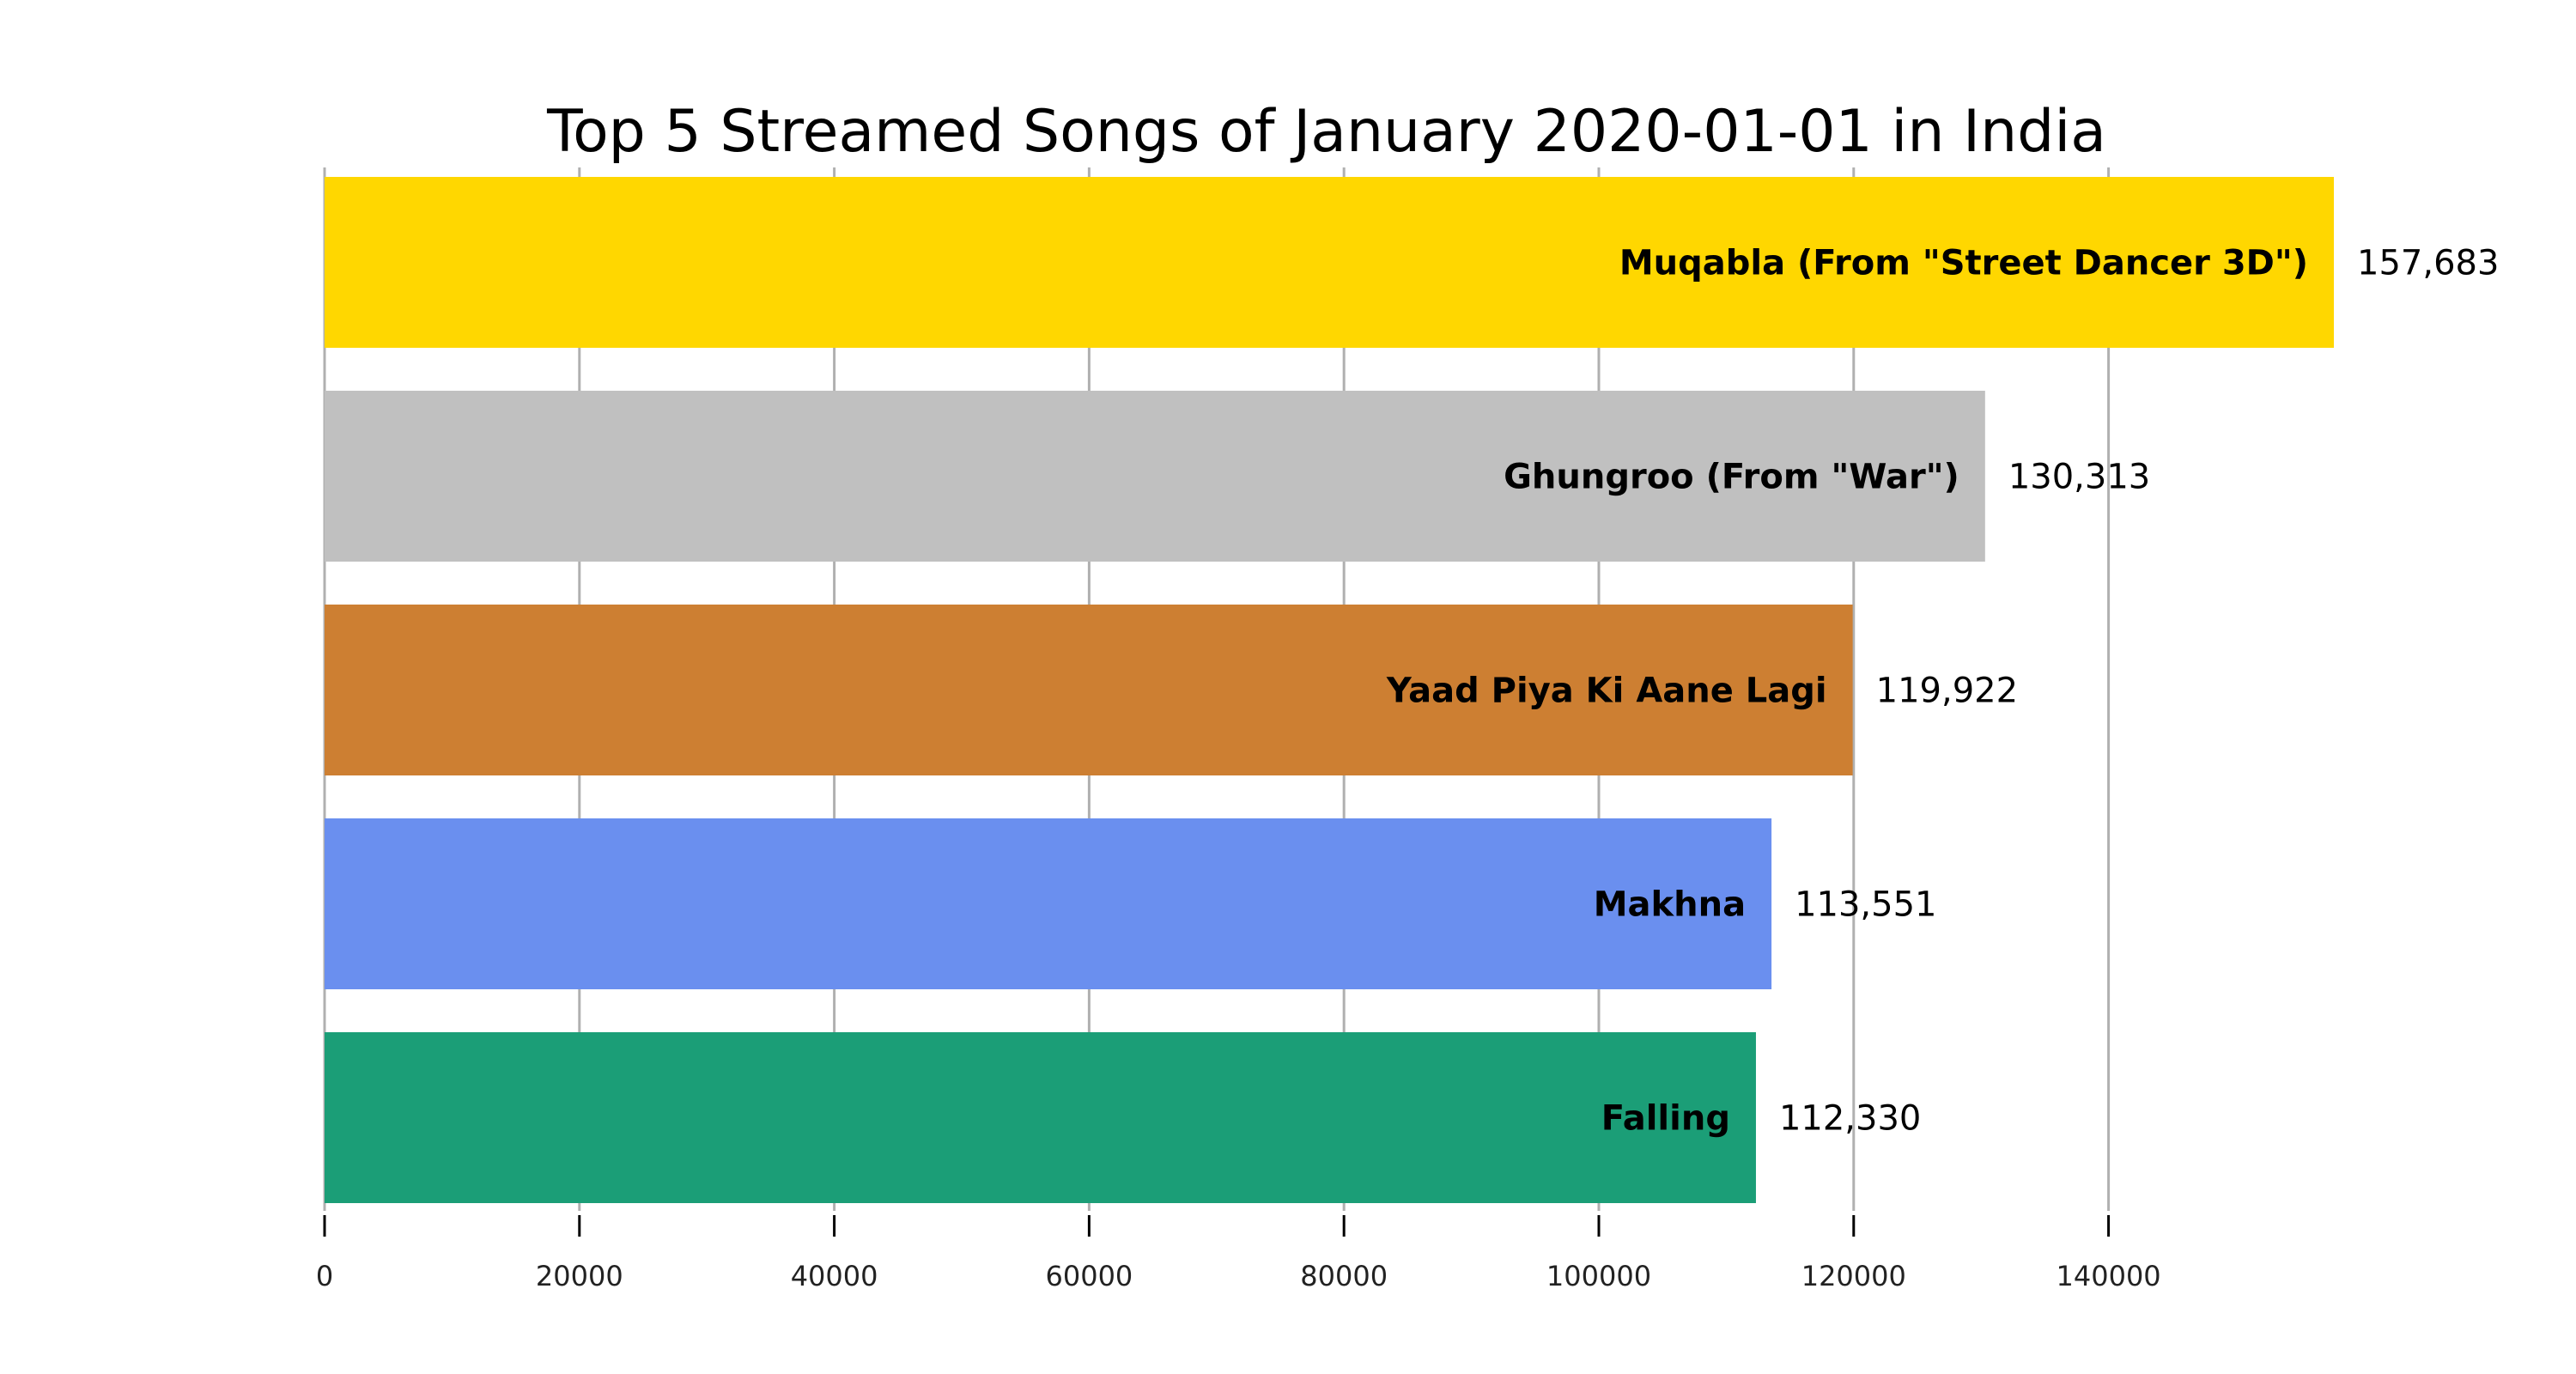  Describe the element at coordinates (1089, 1276) in the screenshot. I see `x-tick-label: 60000` at that location.